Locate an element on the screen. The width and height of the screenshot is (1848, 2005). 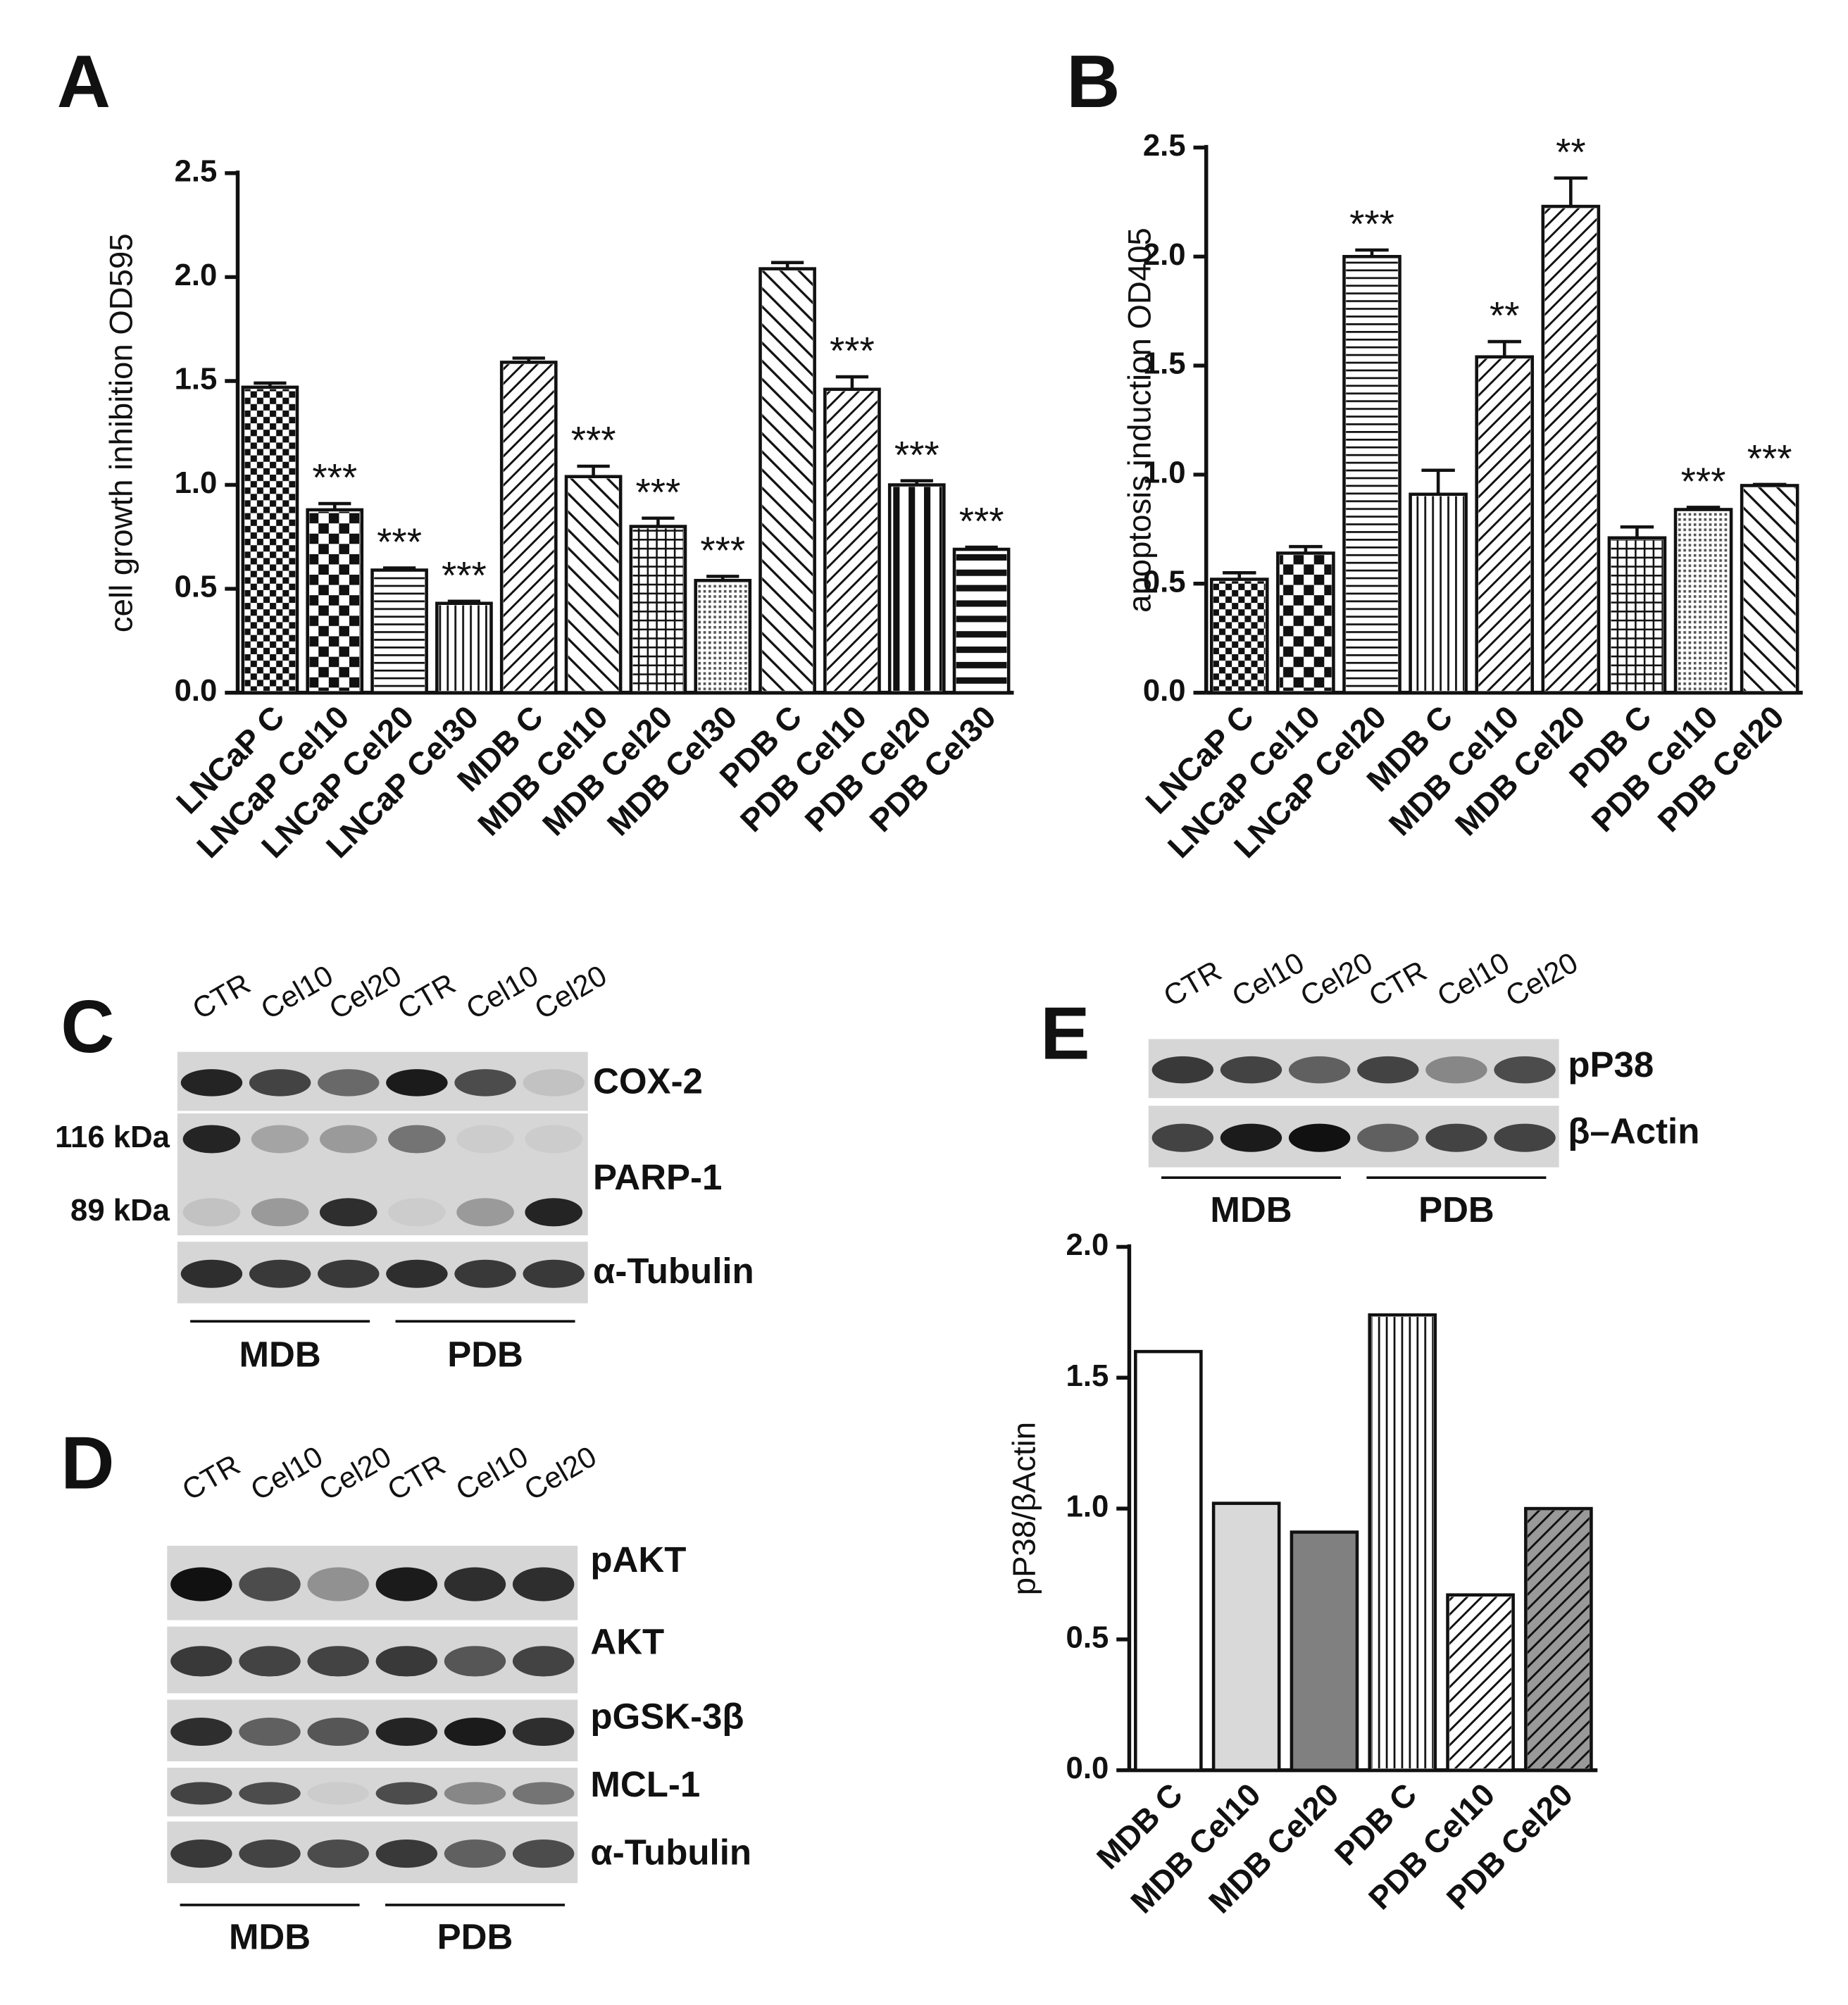
y-axis-label: cell growth inhibition OD595 is located at coordinates (121, 432).